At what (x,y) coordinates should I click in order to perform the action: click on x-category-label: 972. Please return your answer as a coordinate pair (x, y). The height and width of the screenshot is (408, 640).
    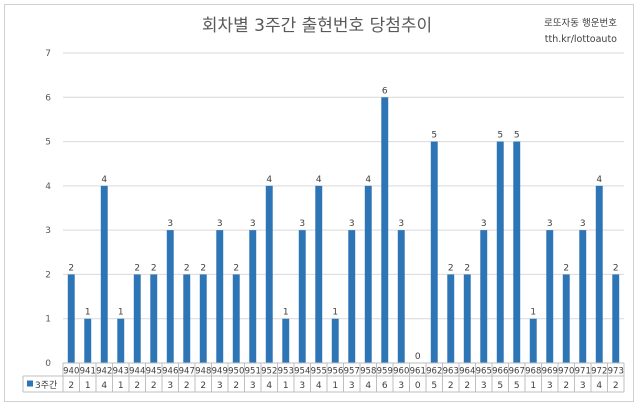
    Looking at the image, I should click on (599, 372).